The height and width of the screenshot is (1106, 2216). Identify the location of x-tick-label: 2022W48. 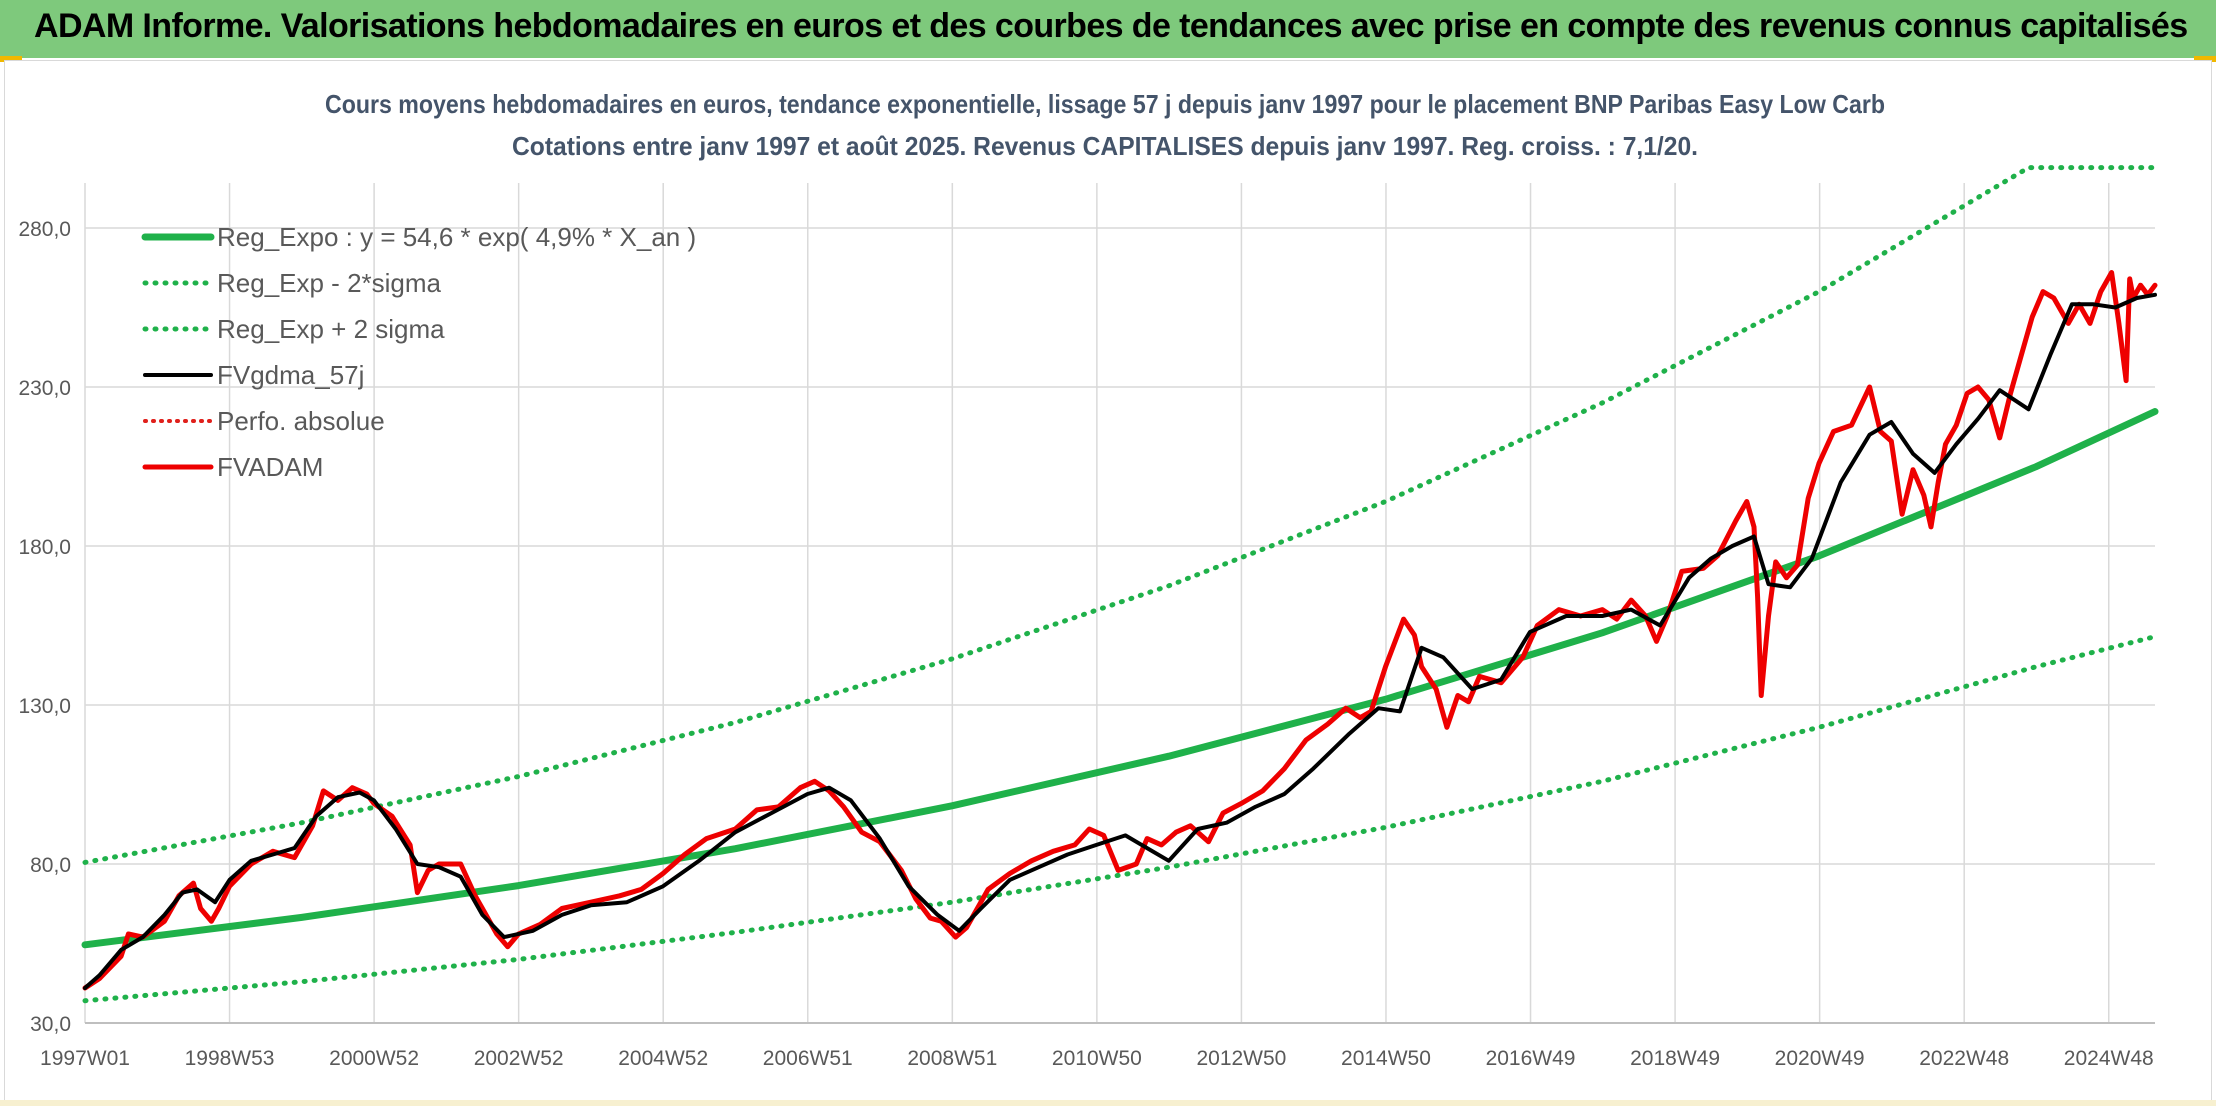
(1964, 1058).